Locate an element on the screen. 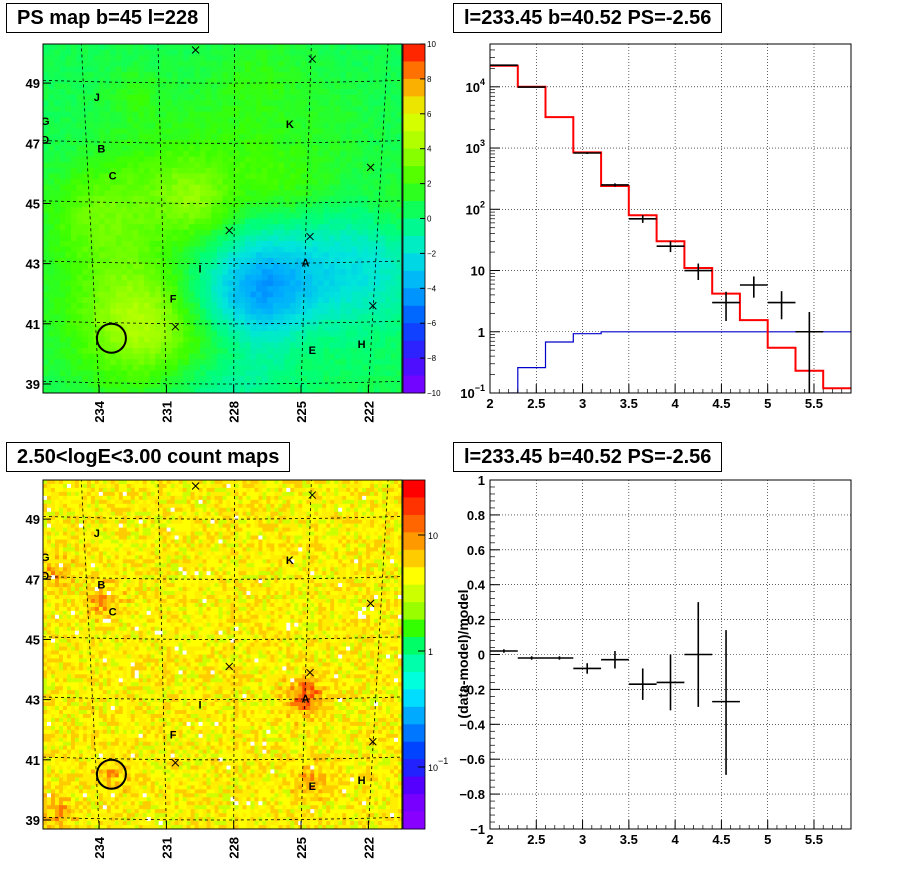 This screenshot has height=875, width=898. y-tick-label: 10−1 is located at coordinates (472, 392).